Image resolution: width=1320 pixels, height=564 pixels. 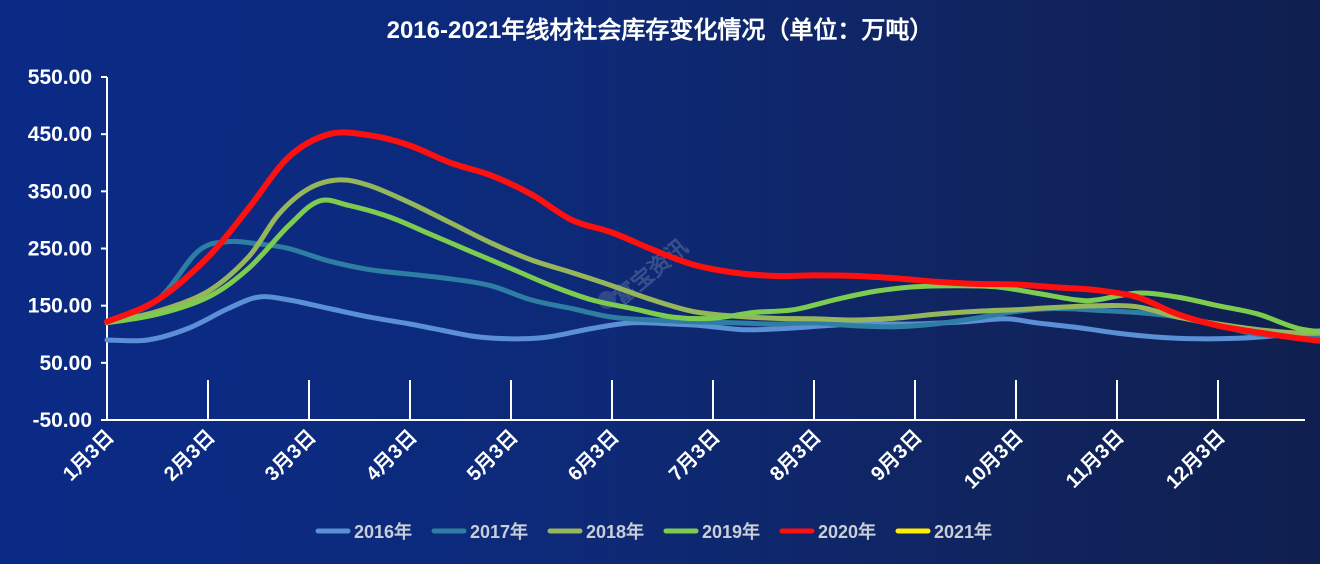 What do you see at coordinates (60, 134) in the screenshot?
I see `y-tick-label: 450.00` at bounding box center [60, 134].